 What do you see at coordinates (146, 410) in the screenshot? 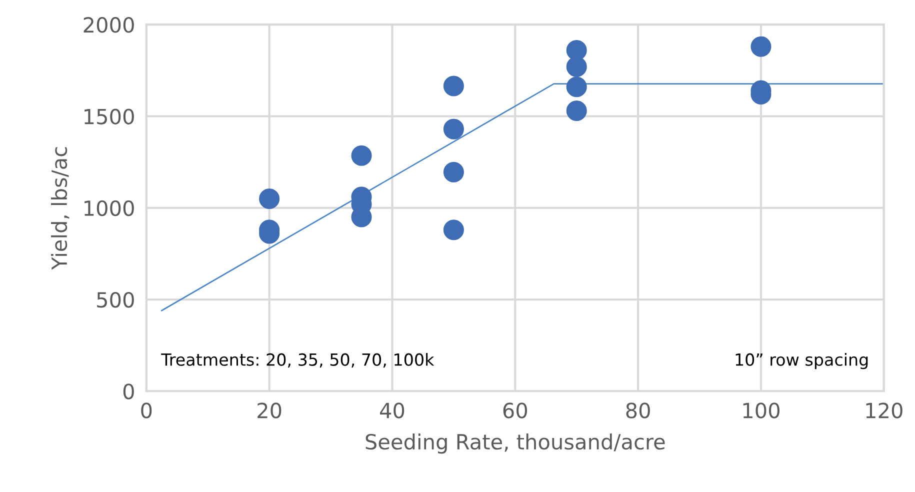
I see `x-tick-label: 0` at bounding box center [146, 410].